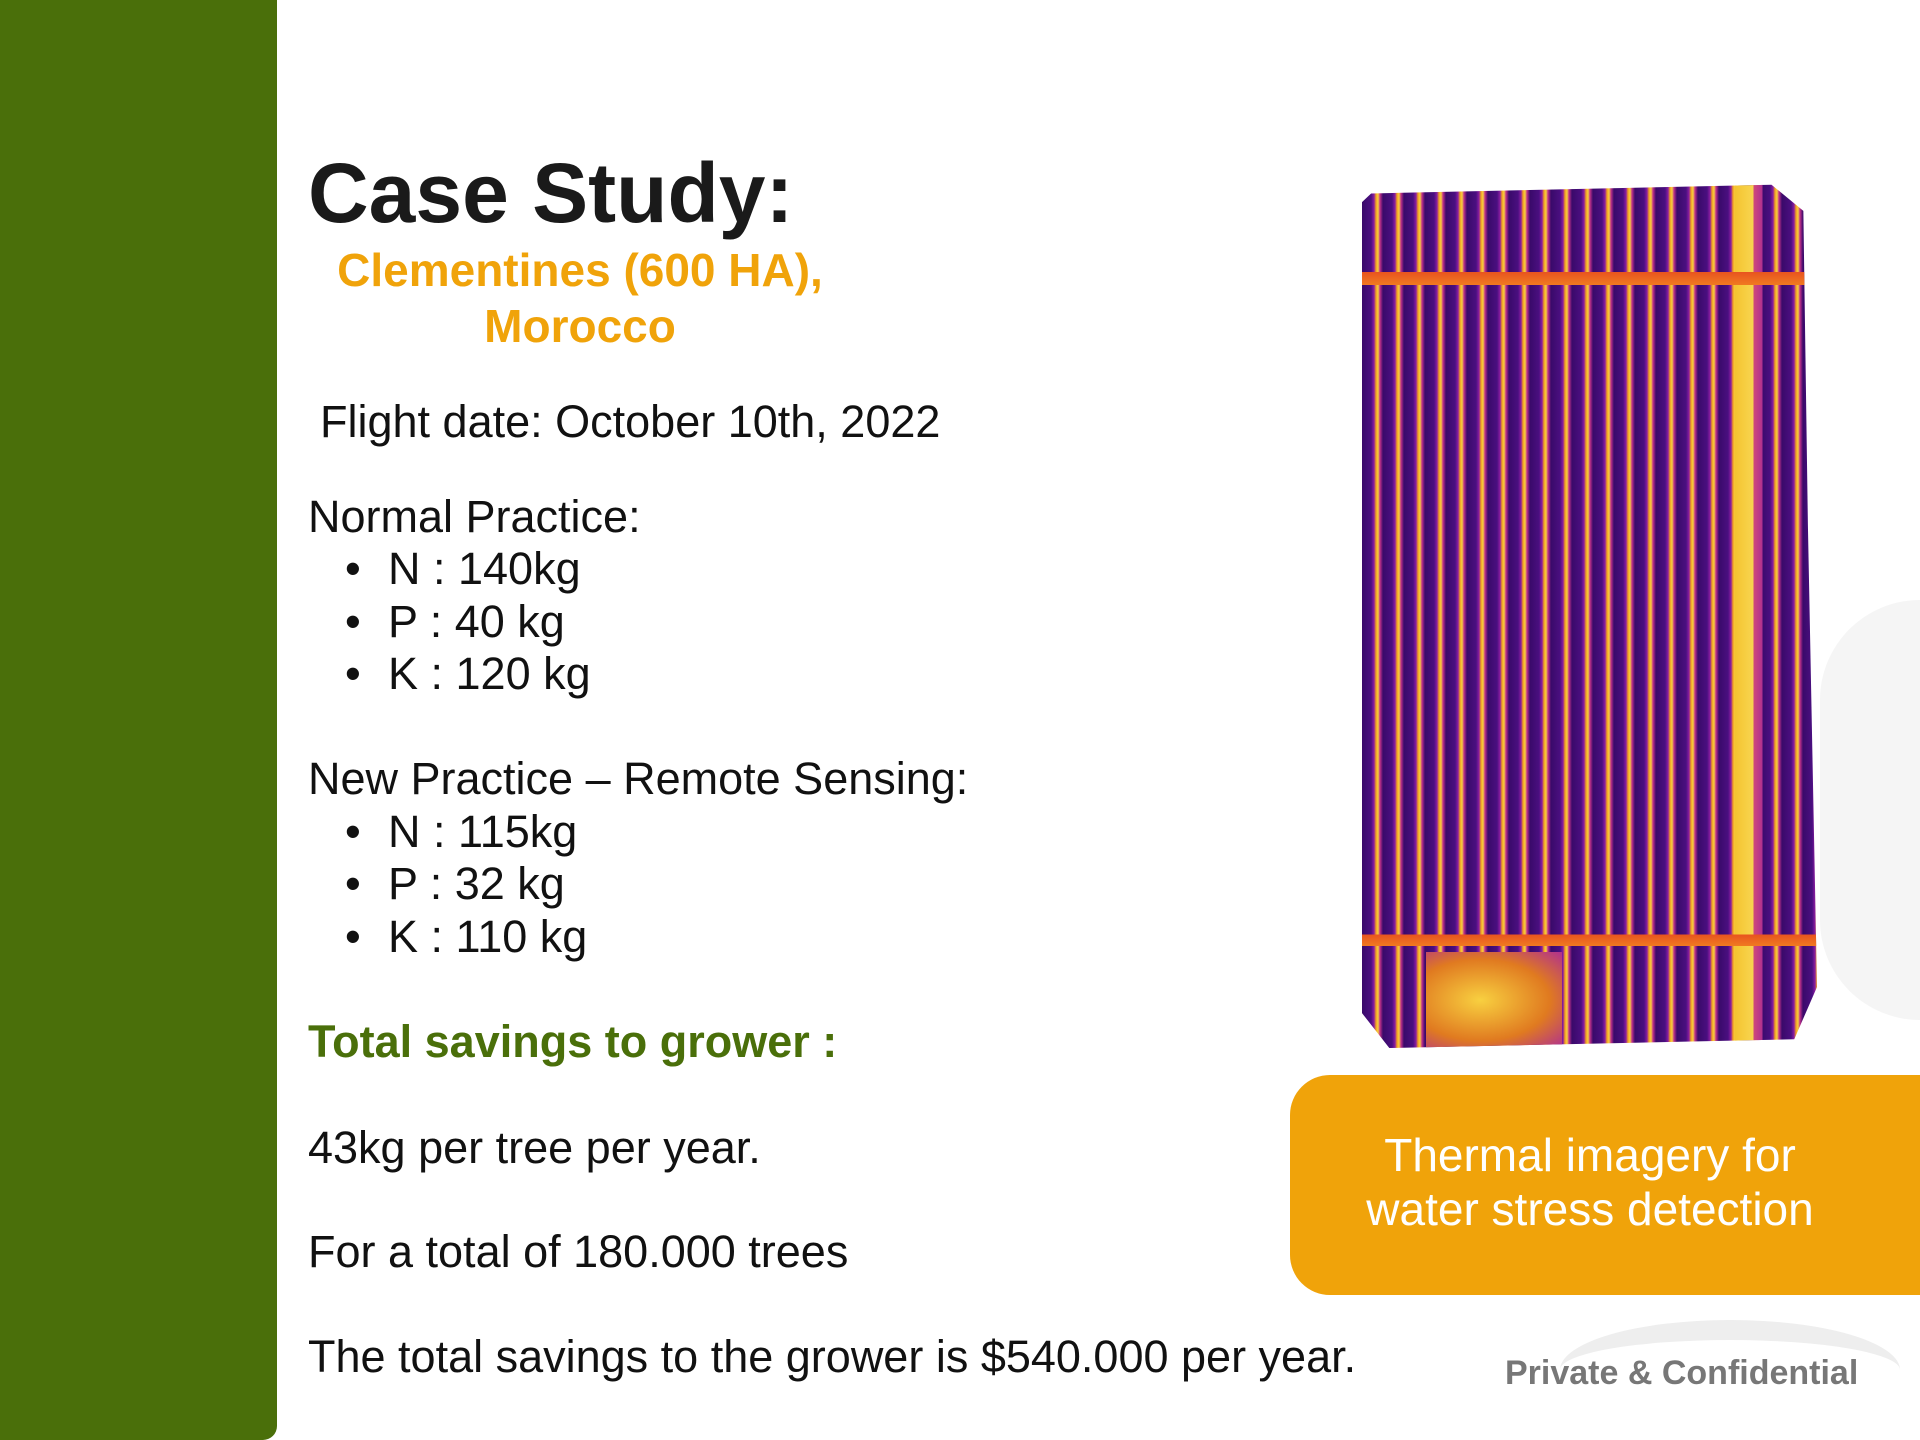  What do you see at coordinates (534, 1147) in the screenshot?
I see `savings-per-tree: 43kg per tree per year.` at bounding box center [534, 1147].